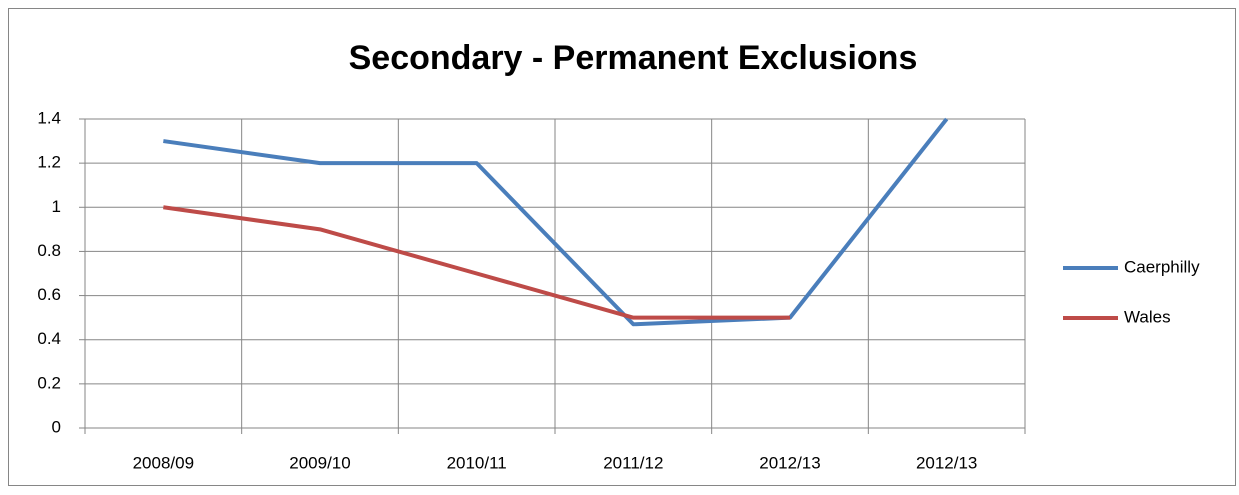 This screenshot has width=1239, height=495. What do you see at coordinates (49, 294) in the screenshot?
I see `y-tick-label: 0.6` at bounding box center [49, 294].